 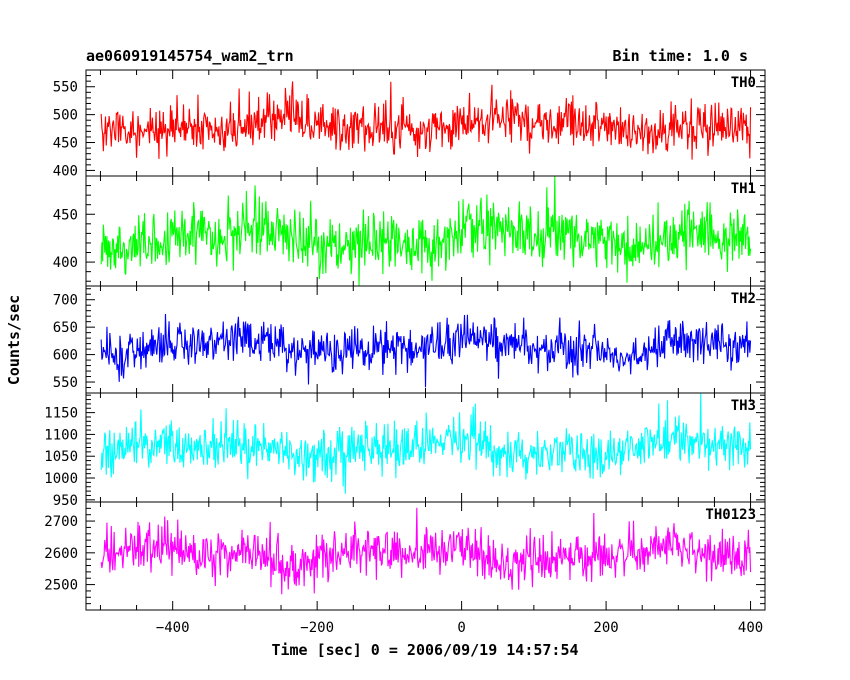 I want to click on x-axis: −400 −200 0 200 400, so click(x=459, y=628).